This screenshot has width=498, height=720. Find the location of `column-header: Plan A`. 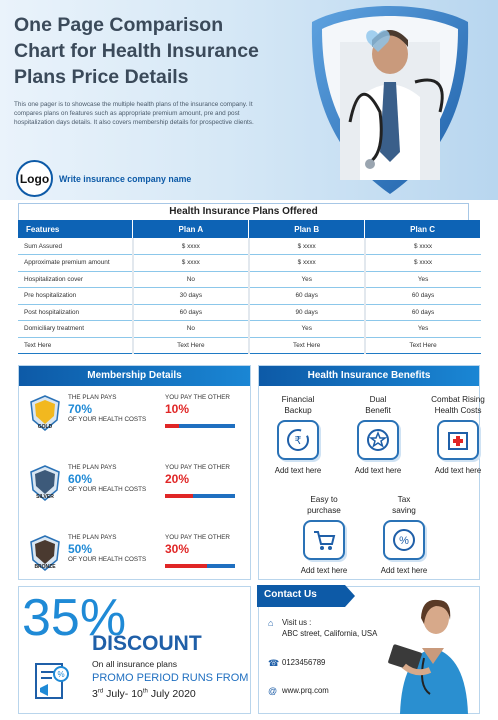

column-header: Plan A is located at coordinates (191, 229).